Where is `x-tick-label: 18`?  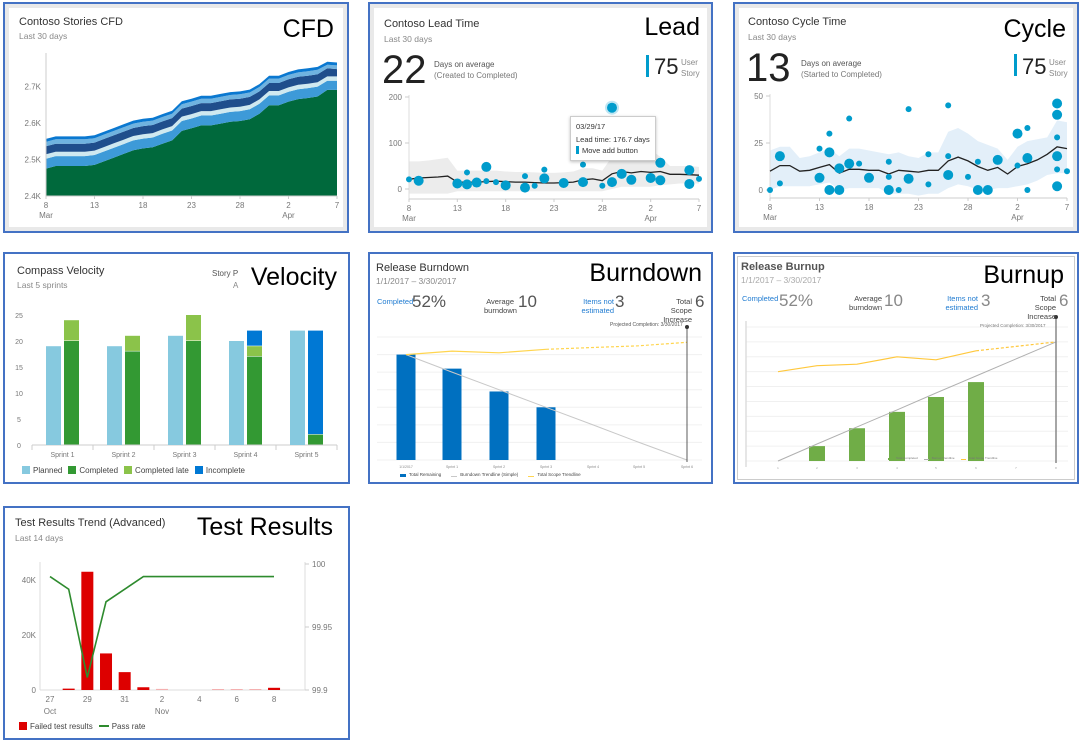
x-tick-label: 18 is located at coordinates (143, 205).